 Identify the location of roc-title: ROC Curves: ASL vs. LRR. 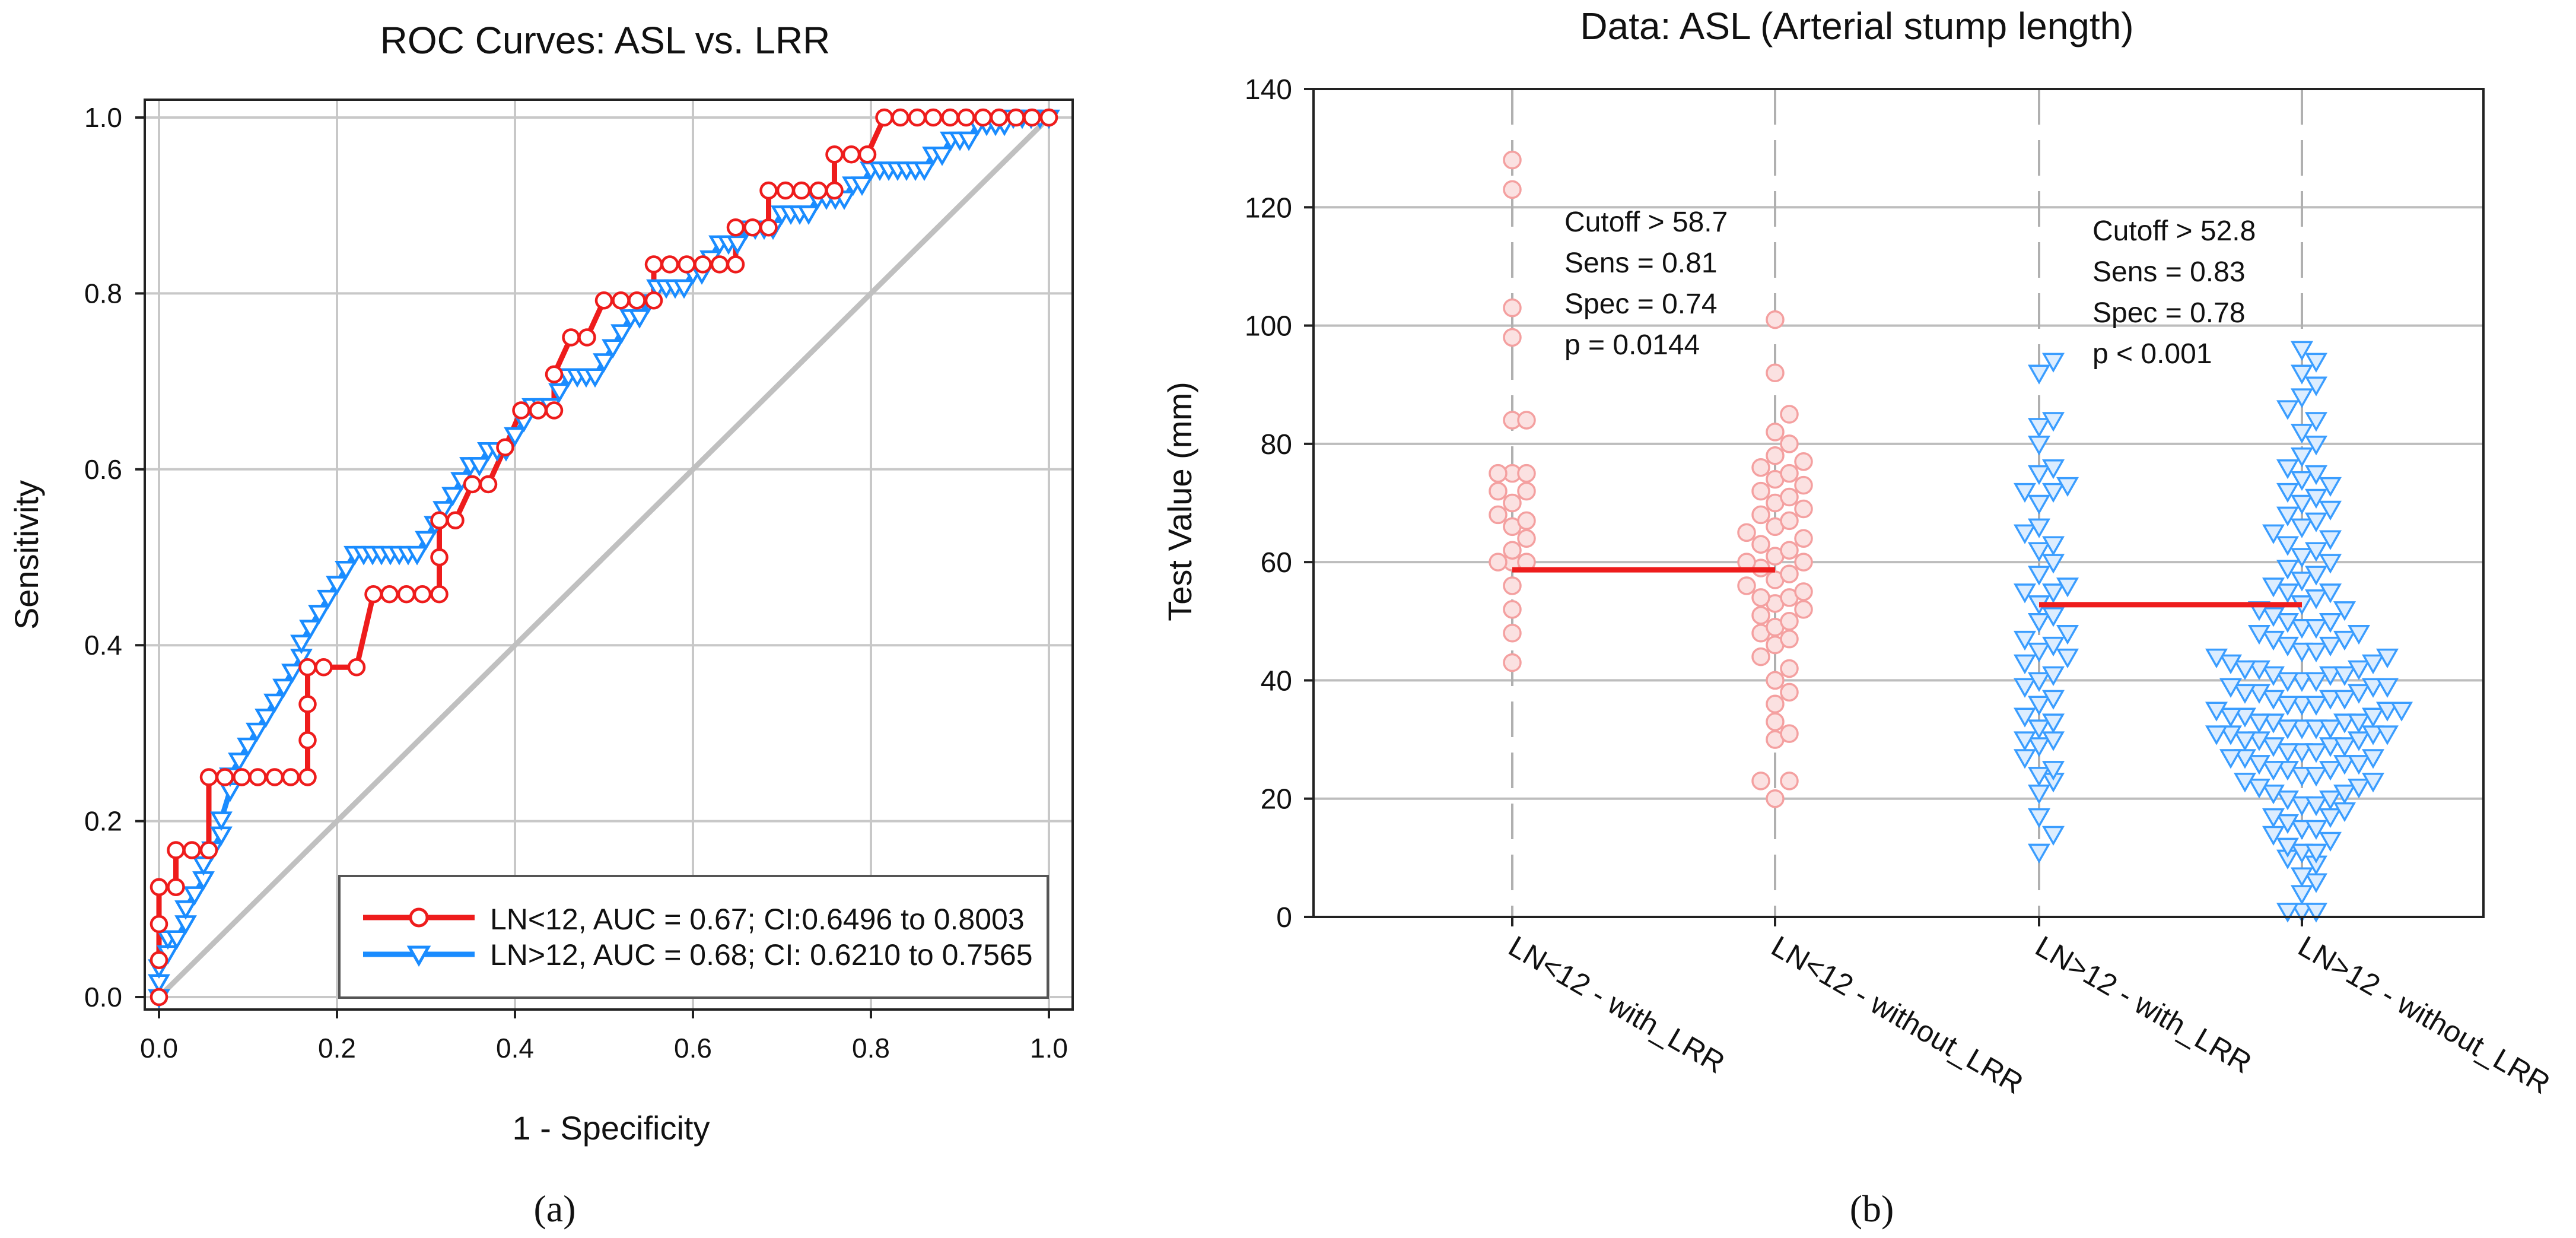
(605, 40).